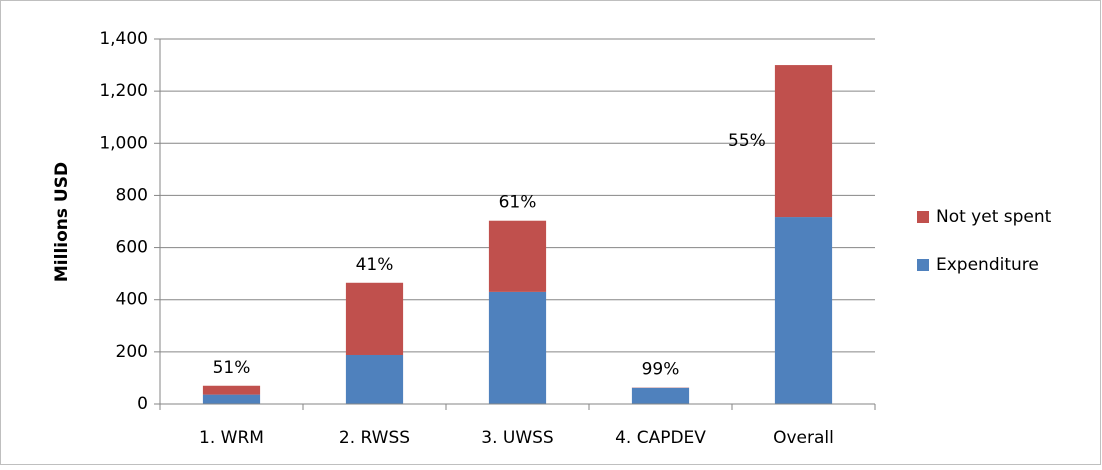  Describe the element at coordinates (132, 195) in the screenshot. I see `y-tick-label: 800` at that location.